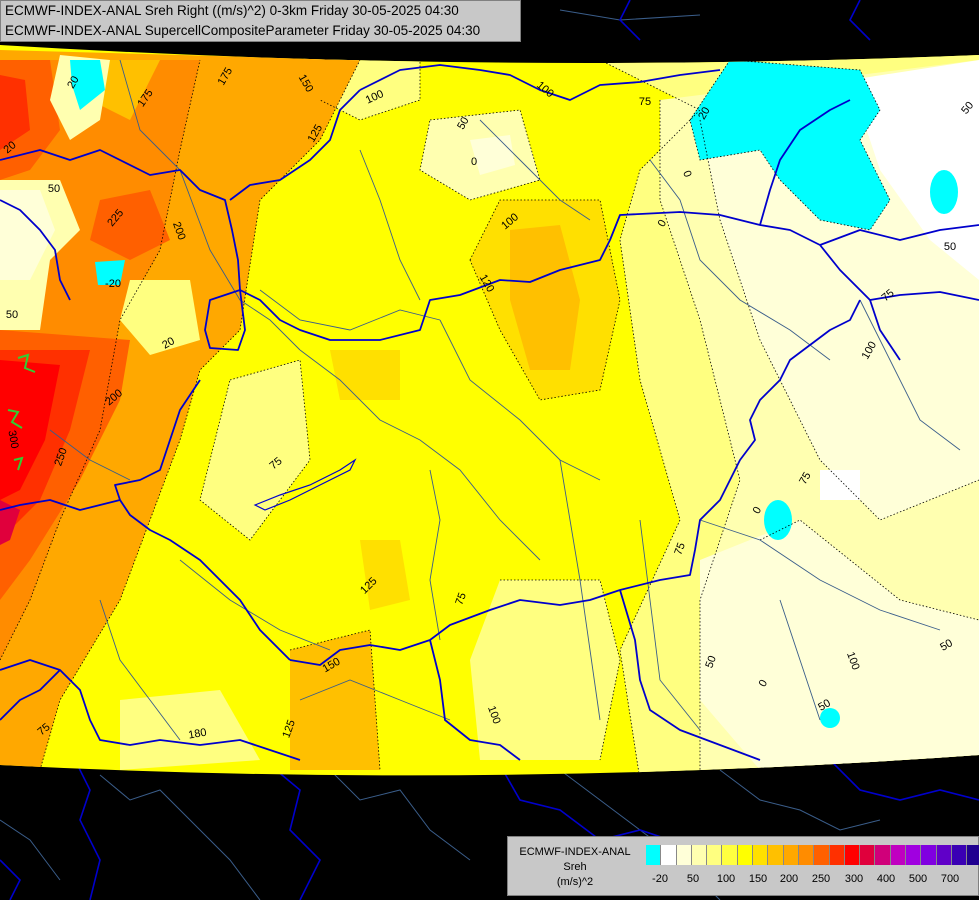  I want to click on contour-label: 250, so click(61, 456).